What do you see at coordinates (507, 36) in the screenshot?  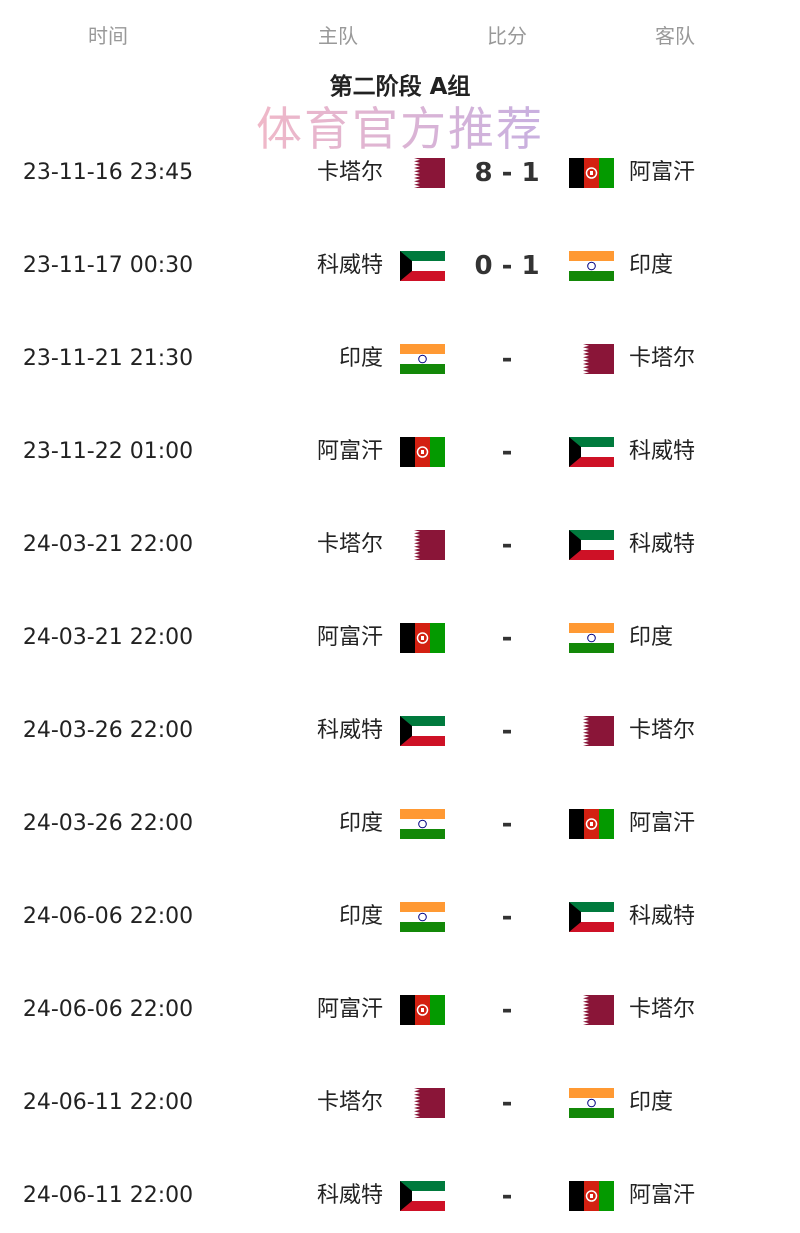 I see `header-score: 比分` at bounding box center [507, 36].